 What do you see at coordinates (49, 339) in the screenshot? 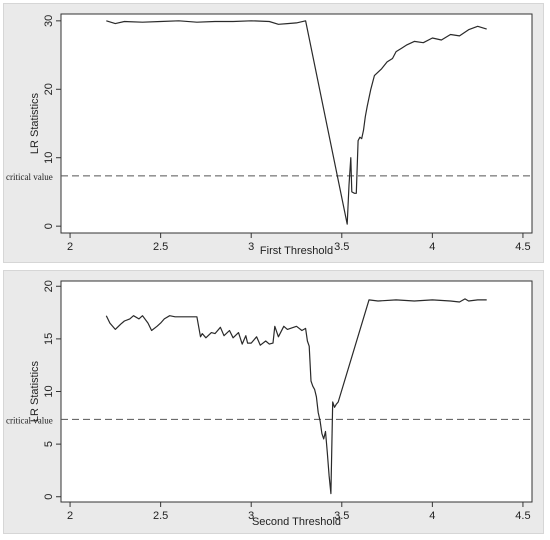
I see `y-tick-label: 15` at bounding box center [49, 339].